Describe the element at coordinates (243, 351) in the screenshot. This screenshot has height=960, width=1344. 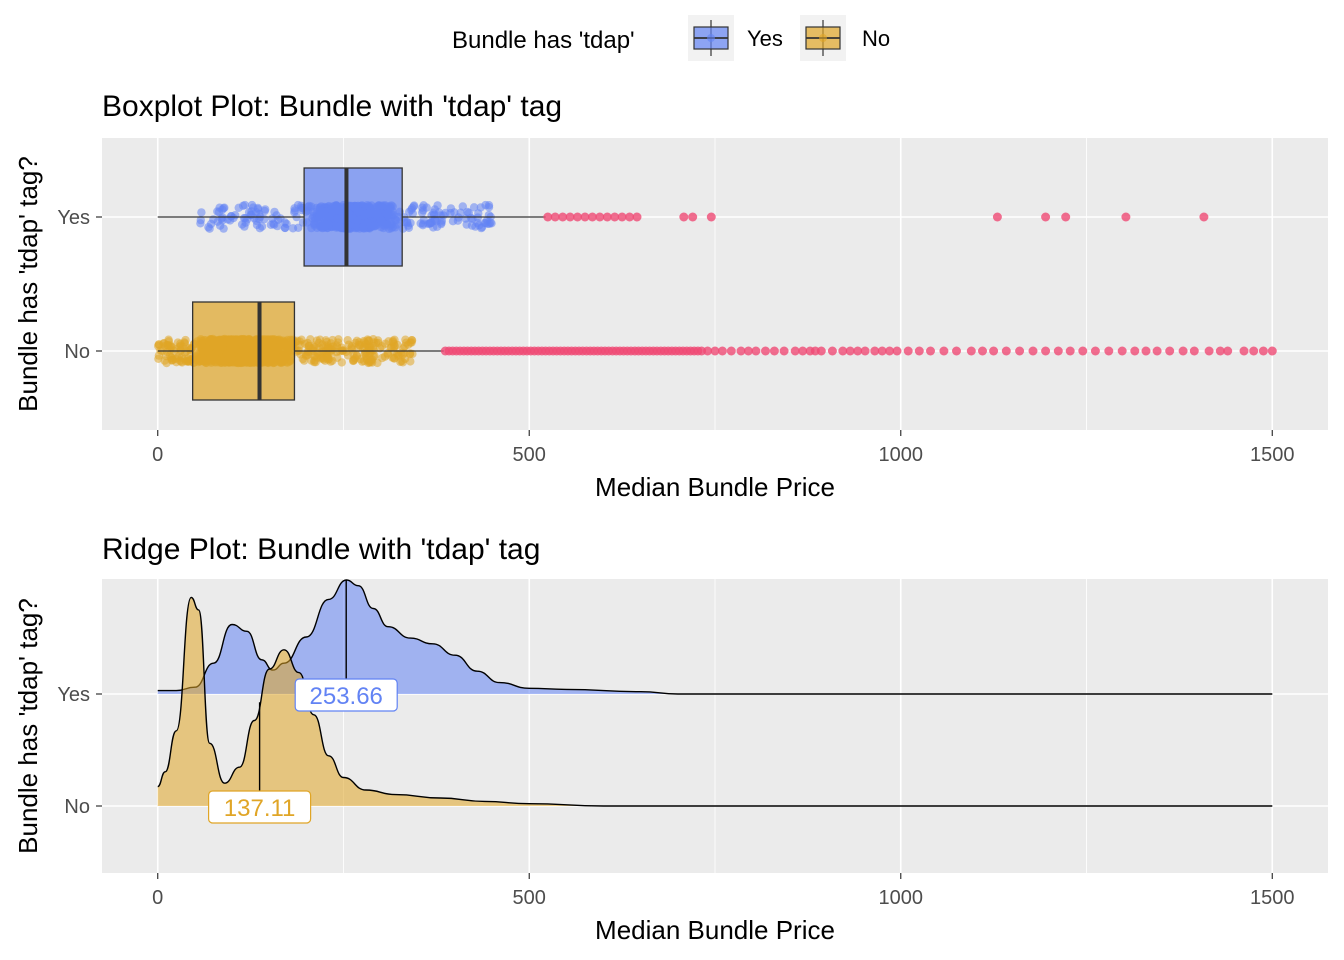
I see `box-no` at that location.